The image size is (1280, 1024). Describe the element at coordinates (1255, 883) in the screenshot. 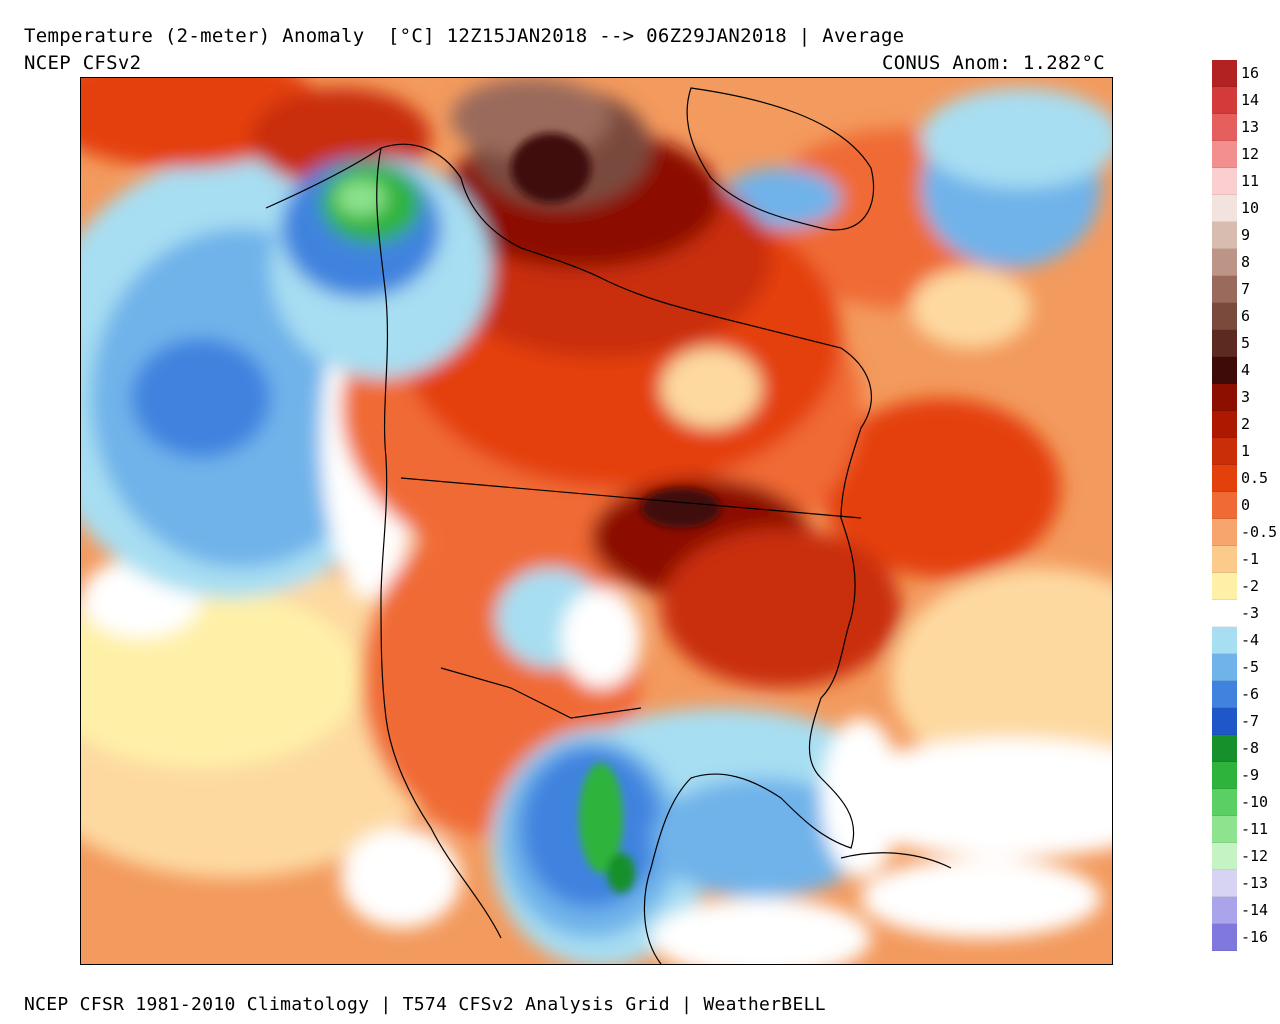

I see `color-scale-label: -13` at that location.